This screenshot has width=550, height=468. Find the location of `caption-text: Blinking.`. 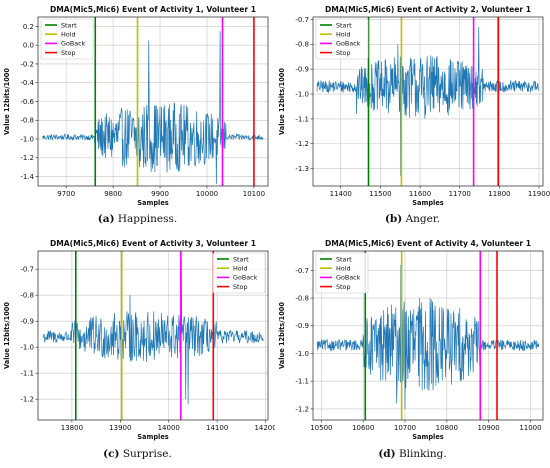

caption-text: Blinking. is located at coordinates (422, 454).